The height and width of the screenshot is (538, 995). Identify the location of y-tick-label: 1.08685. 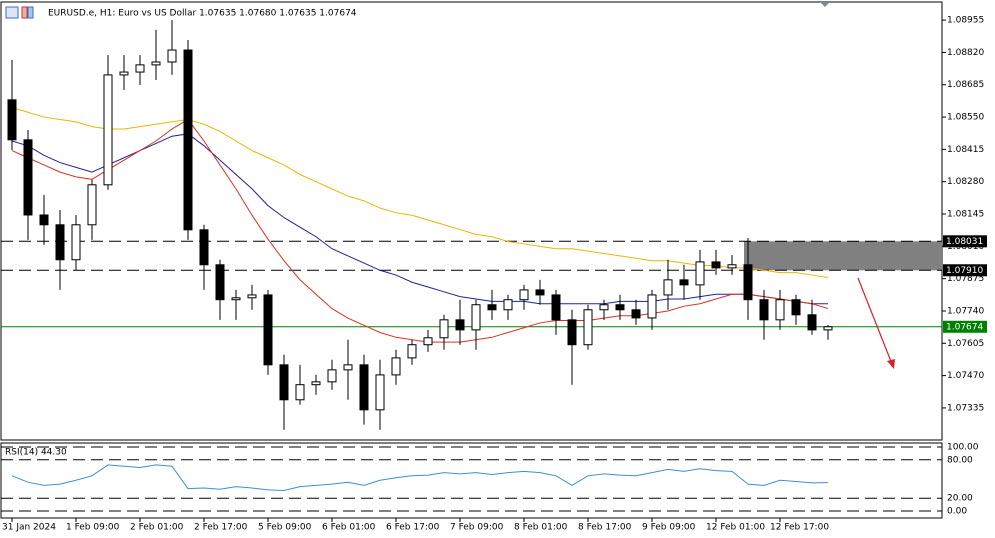
(965, 85).